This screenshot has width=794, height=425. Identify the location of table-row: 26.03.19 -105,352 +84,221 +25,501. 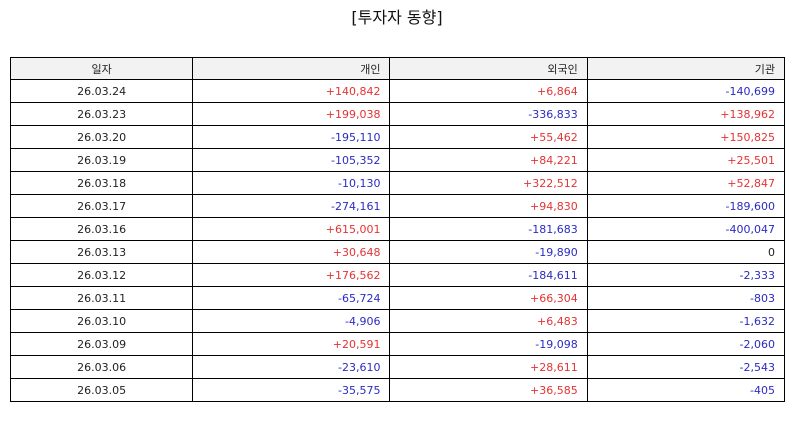
(397, 160).